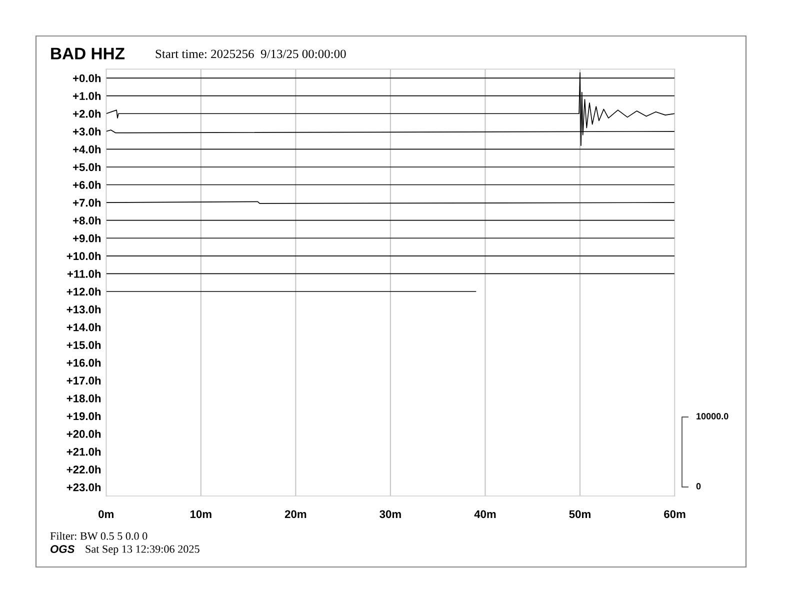 This screenshot has height=612, width=792. Describe the element at coordinates (87, 238) in the screenshot. I see `y-tick-label: +9.0h` at that location.